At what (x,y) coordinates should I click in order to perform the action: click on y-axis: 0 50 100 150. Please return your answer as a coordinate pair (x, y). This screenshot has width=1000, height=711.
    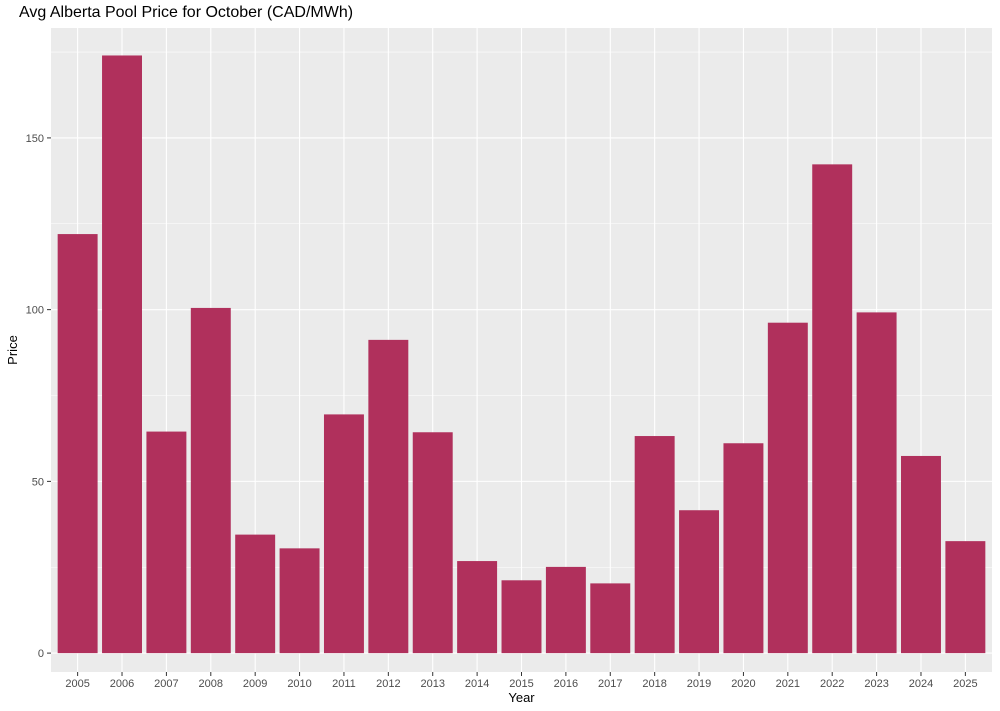
    Looking at the image, I should click on (38, 396).